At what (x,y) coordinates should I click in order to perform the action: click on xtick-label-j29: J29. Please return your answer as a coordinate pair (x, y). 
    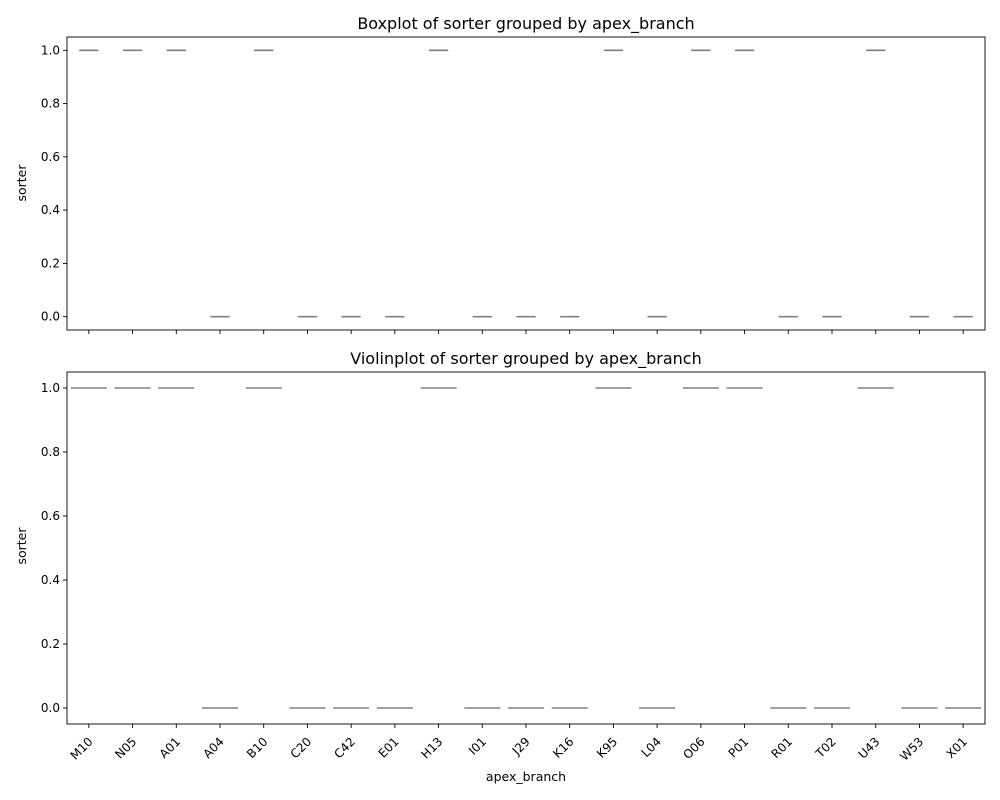
    Looking at the image, I should click on (521, 747).